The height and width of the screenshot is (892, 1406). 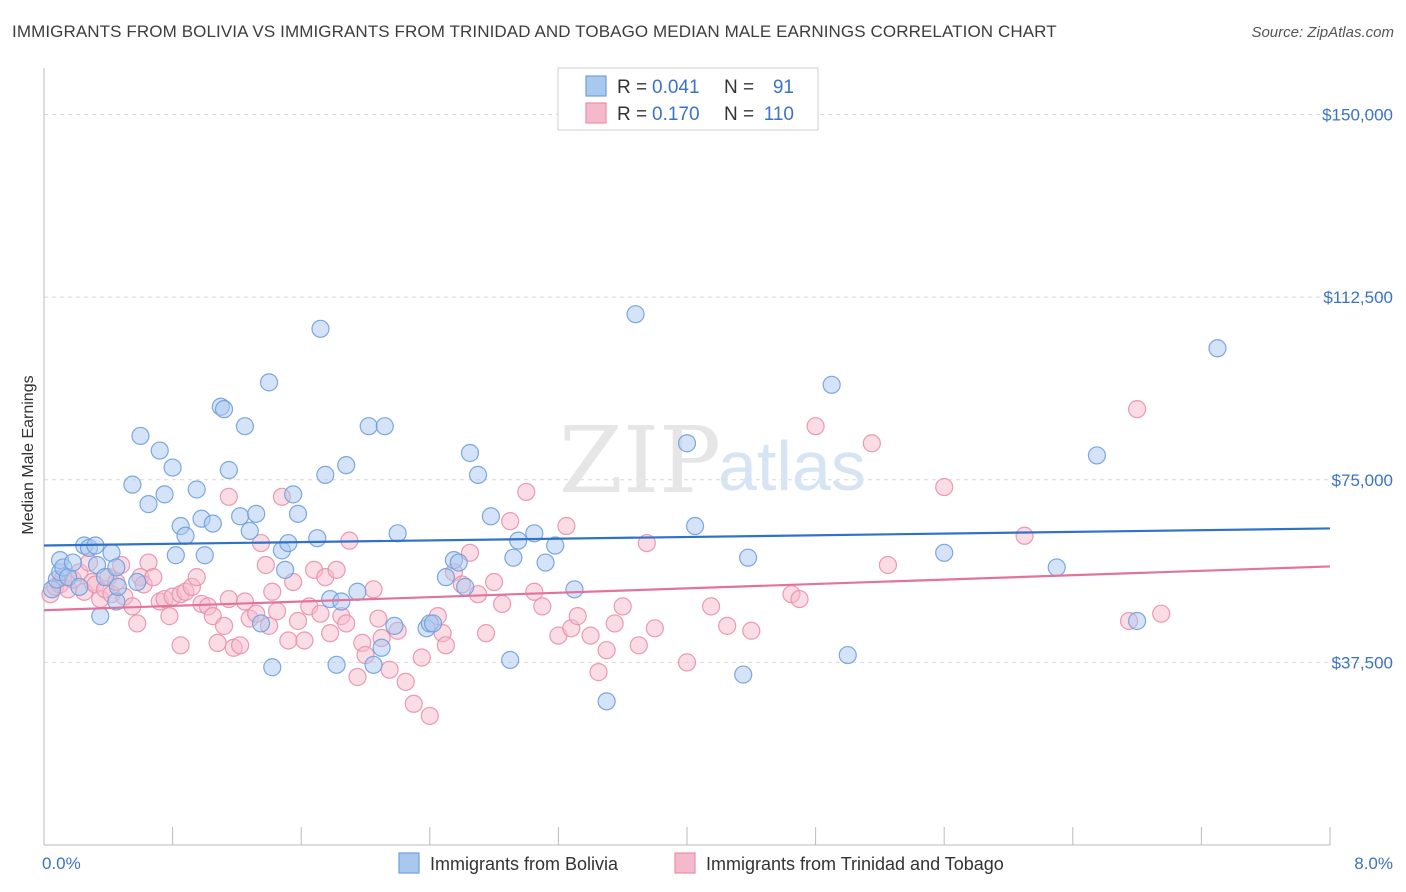 I want to click on legend-r-label-2: R =, so click(x=632, y=114).